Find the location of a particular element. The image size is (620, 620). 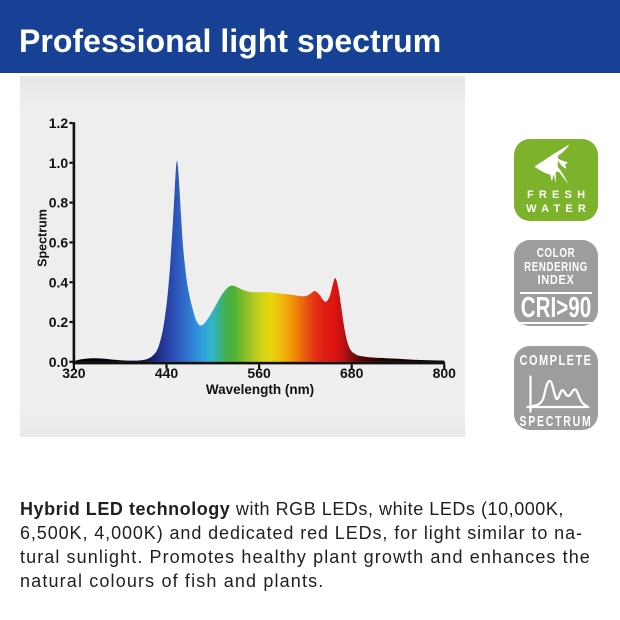

svg-text: 0.0 is located at coordinates (59, 362).